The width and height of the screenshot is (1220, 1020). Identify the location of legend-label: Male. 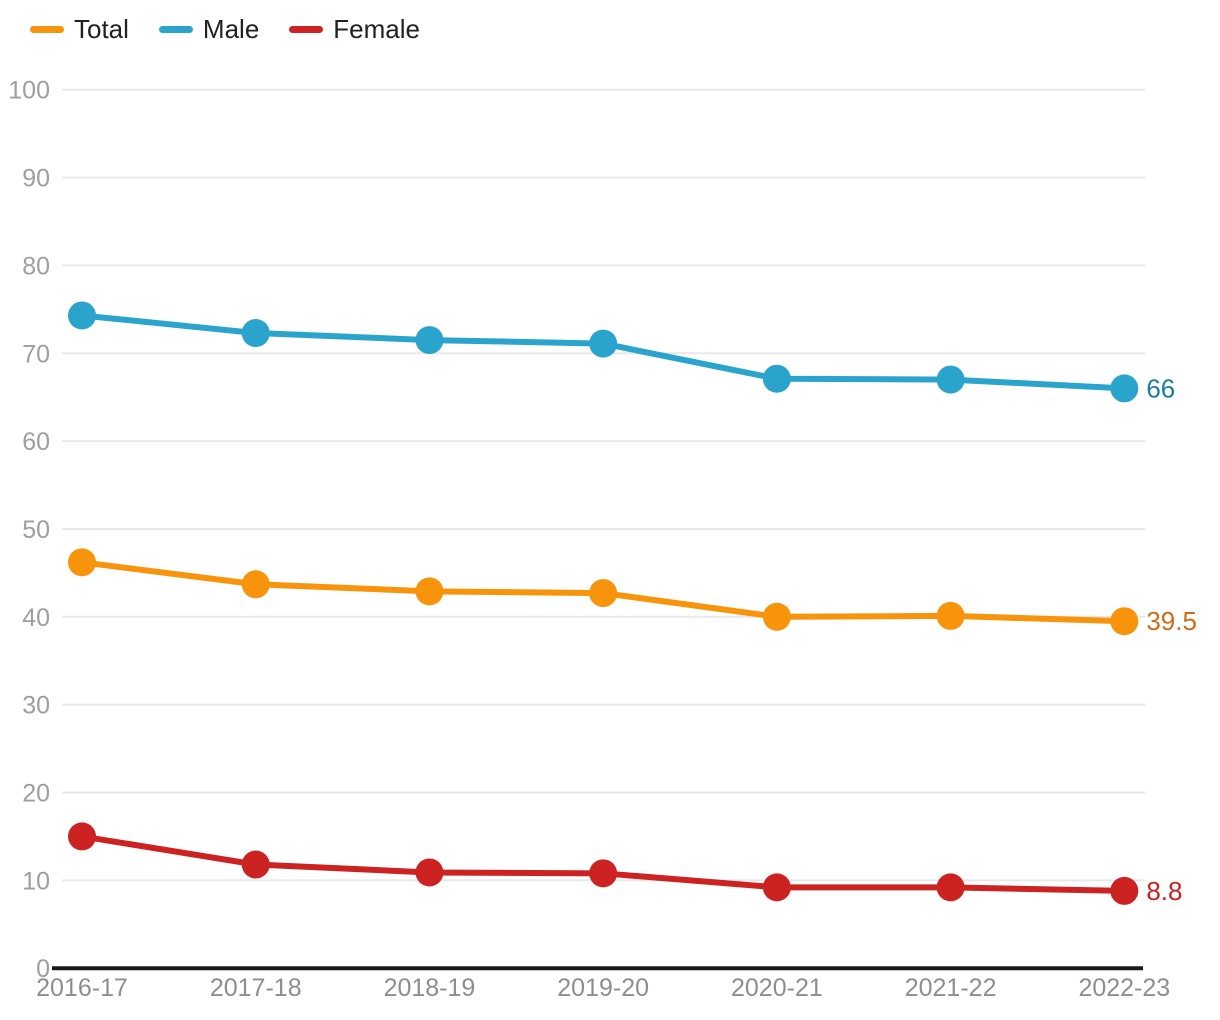
(231, 29).